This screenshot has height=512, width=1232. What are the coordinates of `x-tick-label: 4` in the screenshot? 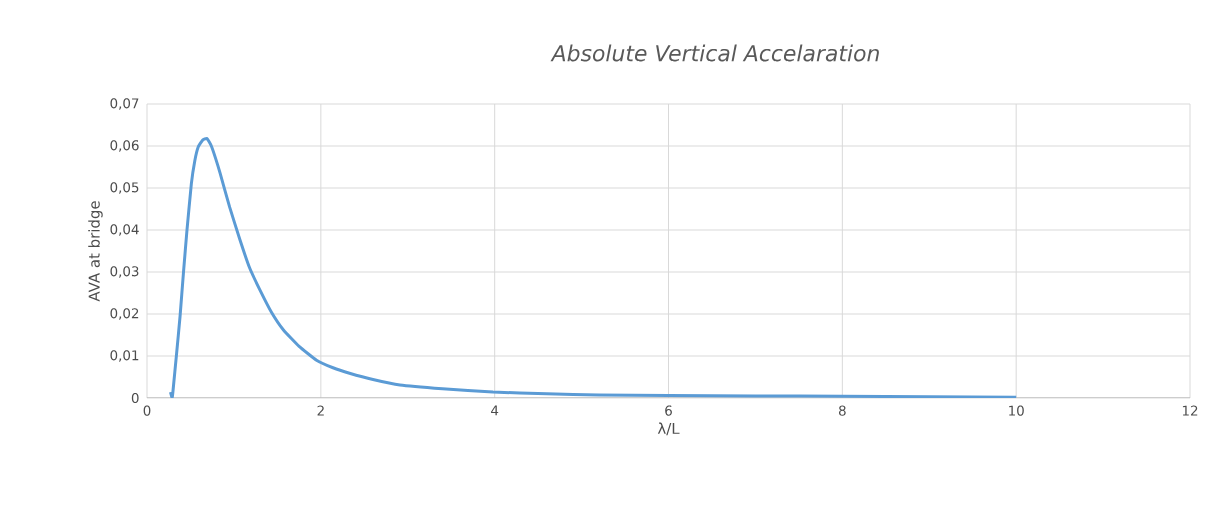 It's located at (495, 410).